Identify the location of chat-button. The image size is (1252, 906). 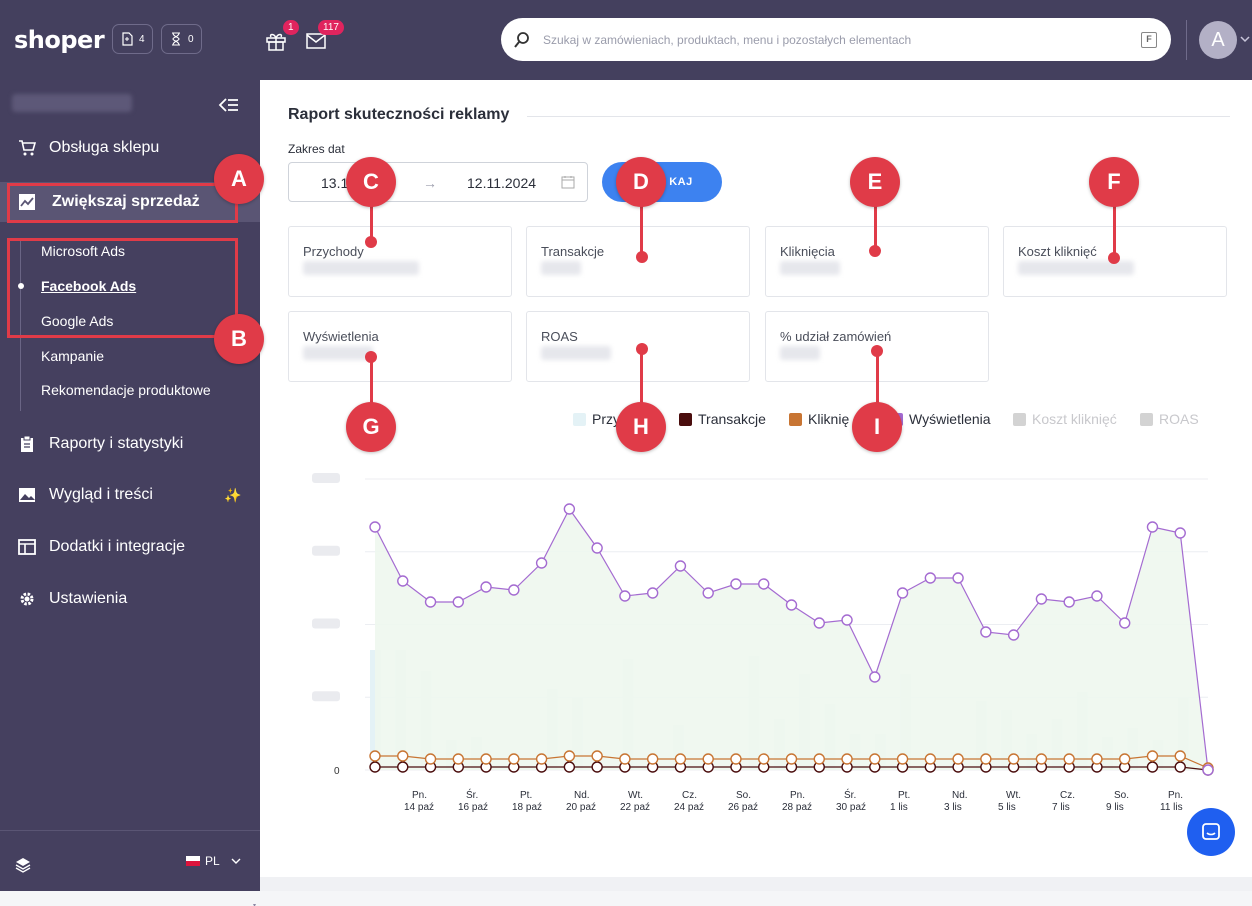
(1211, 832).